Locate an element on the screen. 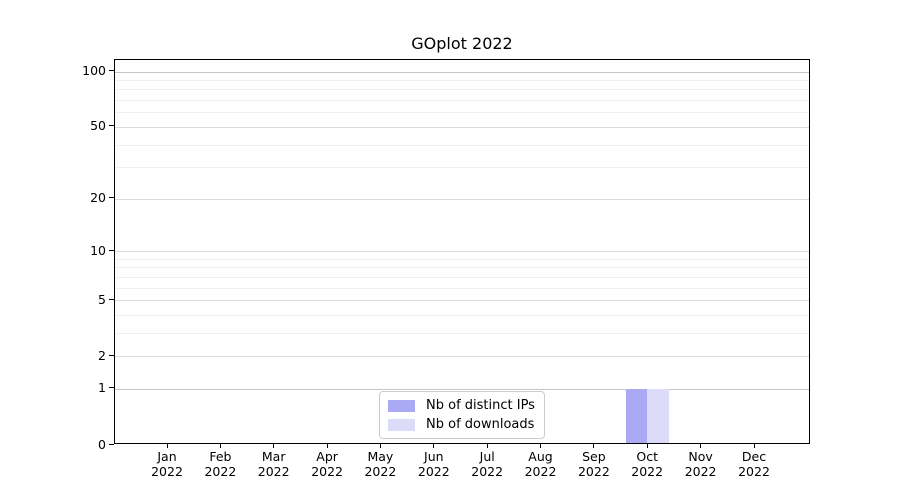 The height and width of the screenshot is (500, 900). y-tick-label: 1 is located at coordinates (102, 388).